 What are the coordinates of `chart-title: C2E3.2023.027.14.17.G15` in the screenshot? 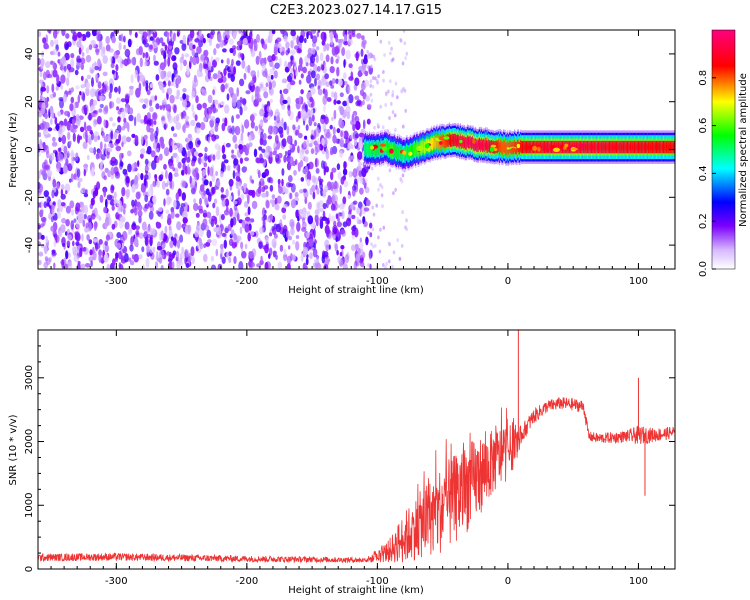 It's located at (356, 10).